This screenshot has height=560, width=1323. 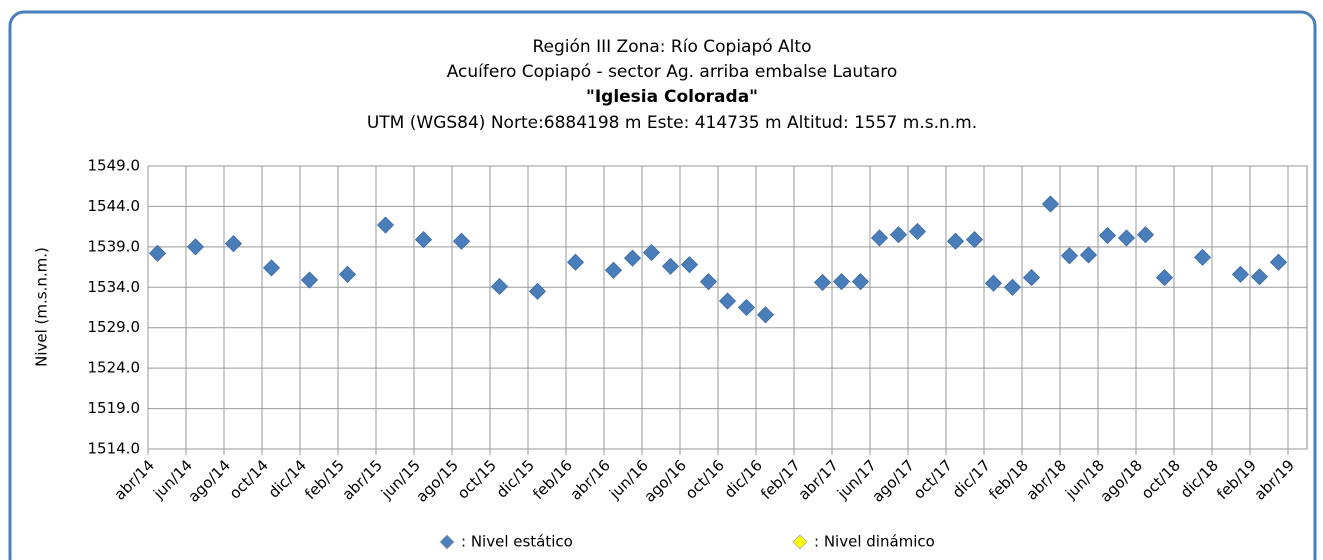 What do you see at coordinates (1008, 479) in the screenshot?
I see `x-tick-label: feb/18` at bounding box center [1008, 479].